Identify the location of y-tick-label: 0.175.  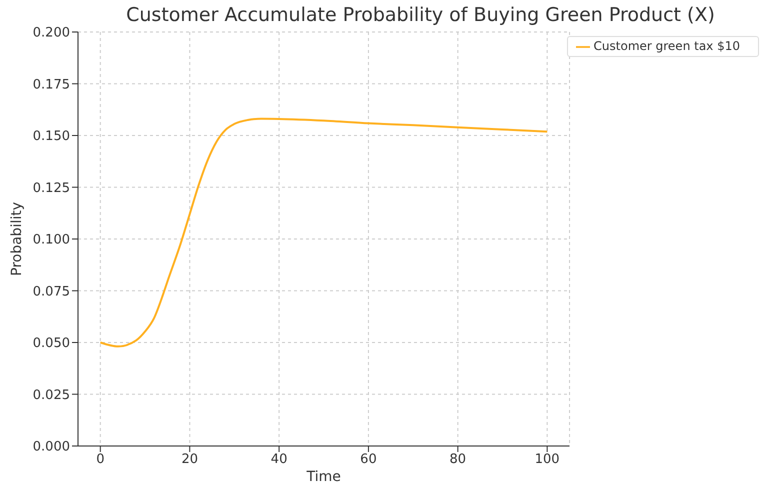
(51, 84).